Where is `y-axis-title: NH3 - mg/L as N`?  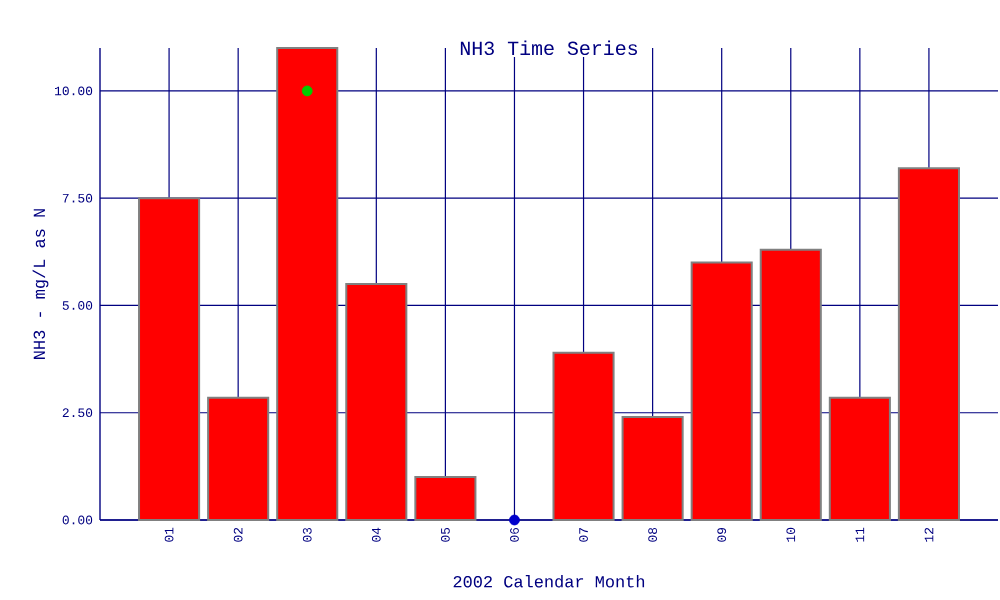
y-axis-title: NH3 - mg/L as N is located at coordinates (40, 284).